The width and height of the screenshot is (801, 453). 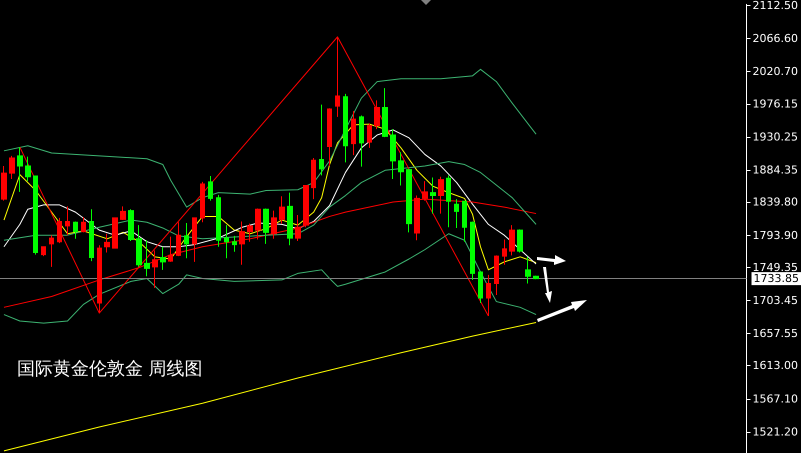 I want to click on y-tick-label: 1567.10, so click(x=775, y=399).